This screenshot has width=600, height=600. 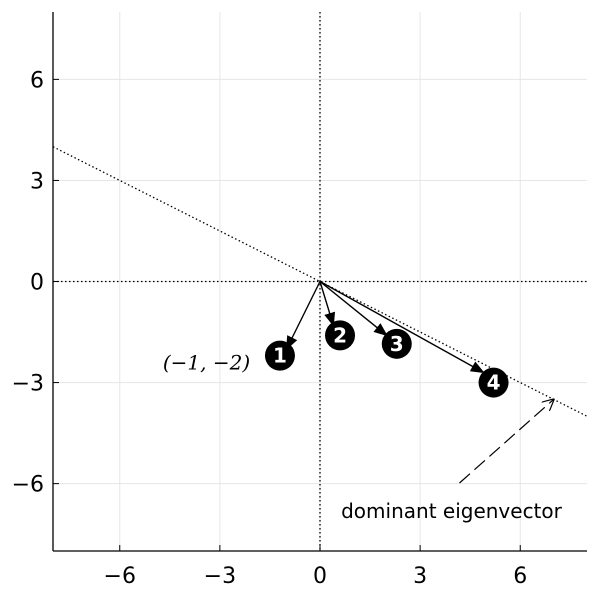 What do you see at coordinates (420, 576) in the screenshot?
I see `x-tick-label: 3` at bounding box center [420, 576].